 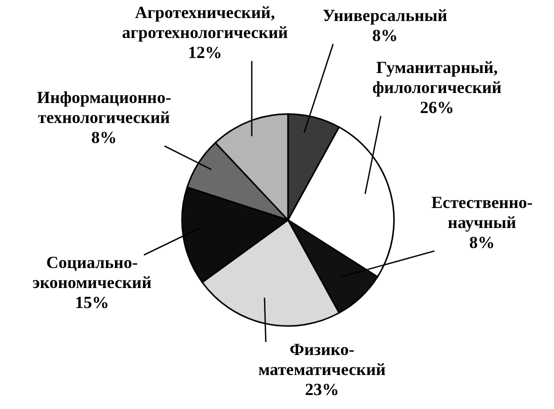 I want to click on data-label: 12%, so click(x=205, y=52).